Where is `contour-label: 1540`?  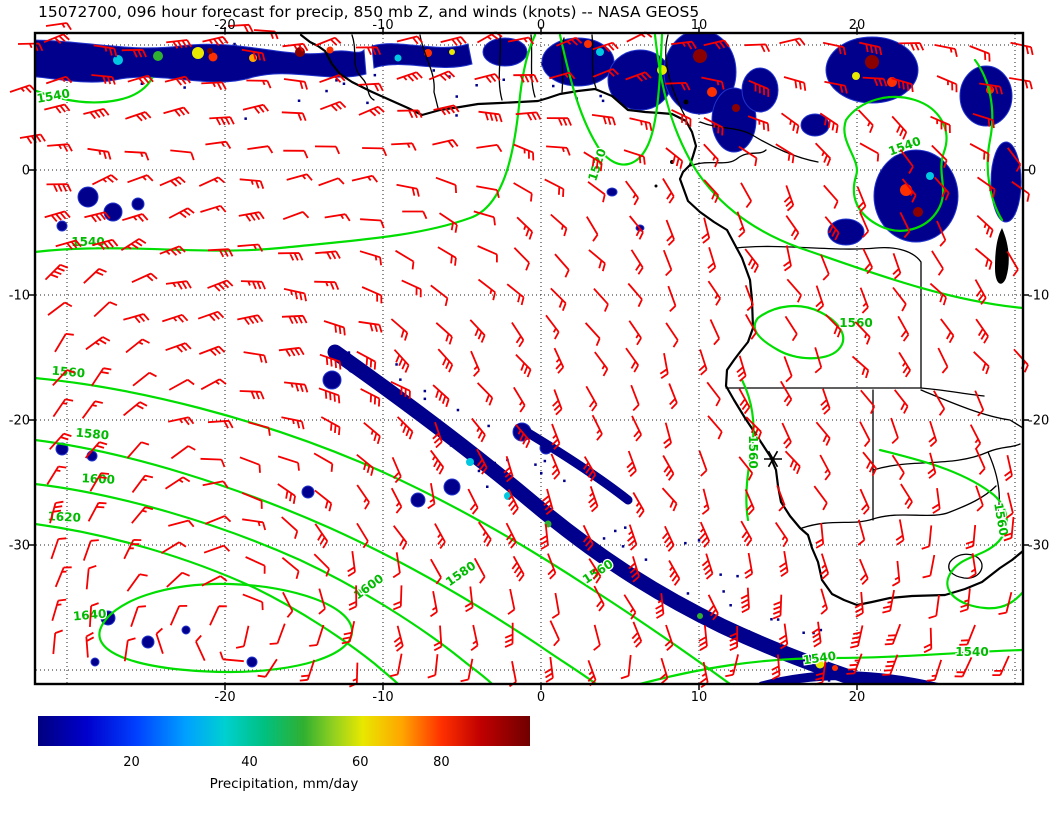 contour-label: 1540 is located at coordinates (53, 96).